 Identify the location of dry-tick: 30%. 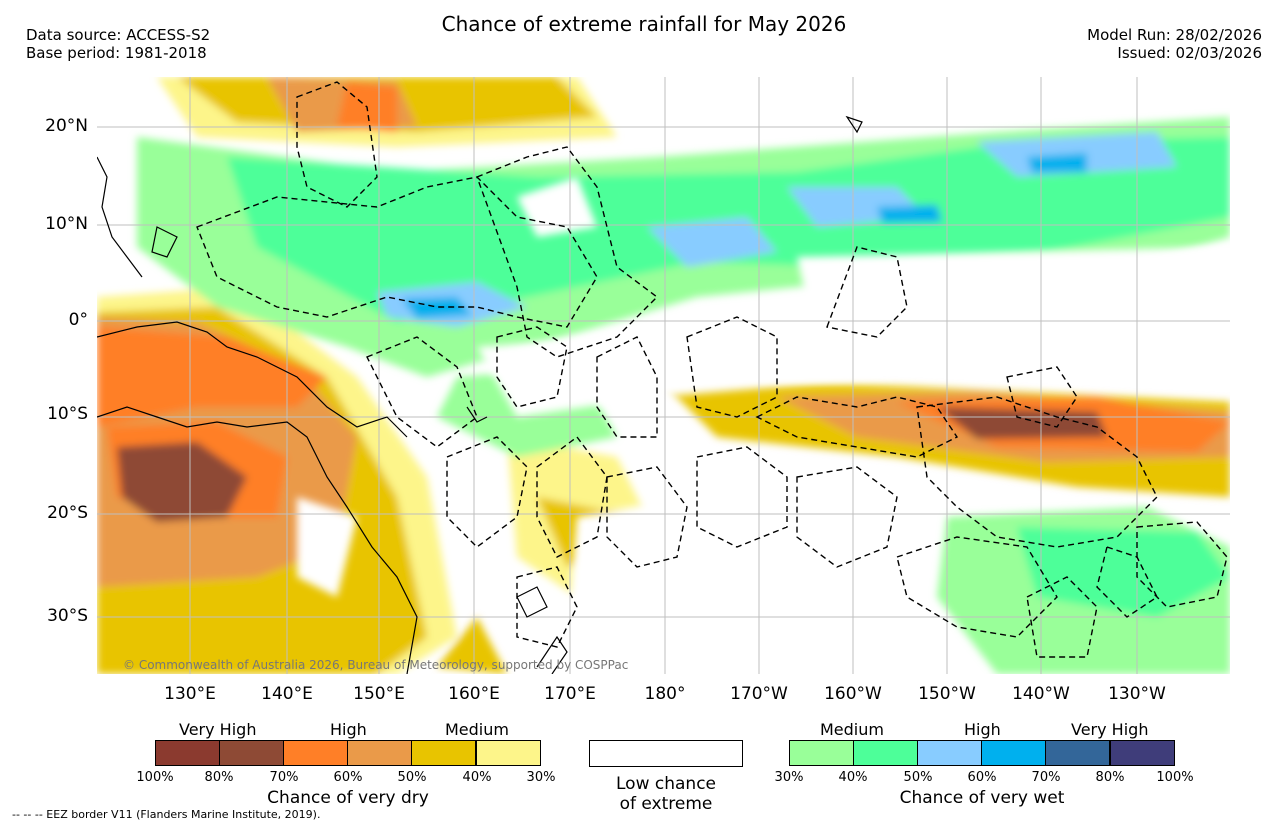
(541, 777).